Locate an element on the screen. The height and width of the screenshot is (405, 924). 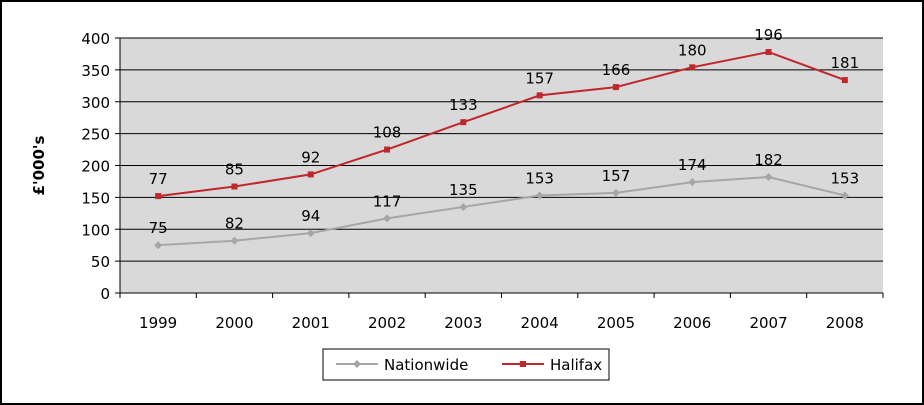
data-label: 180 is located at coordinates (692, 50).